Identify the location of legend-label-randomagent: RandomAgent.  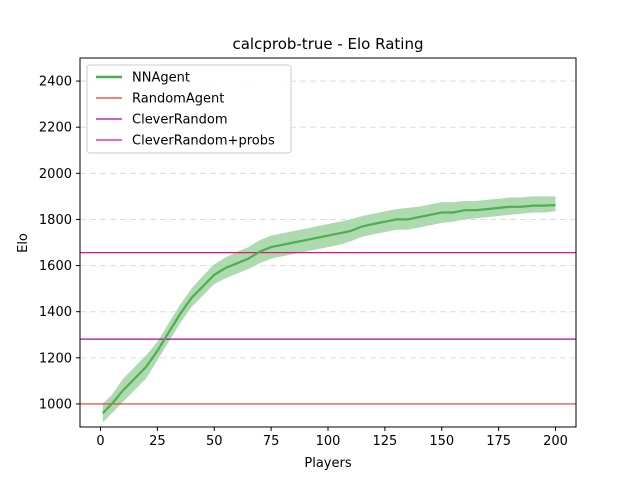
(178, 99).